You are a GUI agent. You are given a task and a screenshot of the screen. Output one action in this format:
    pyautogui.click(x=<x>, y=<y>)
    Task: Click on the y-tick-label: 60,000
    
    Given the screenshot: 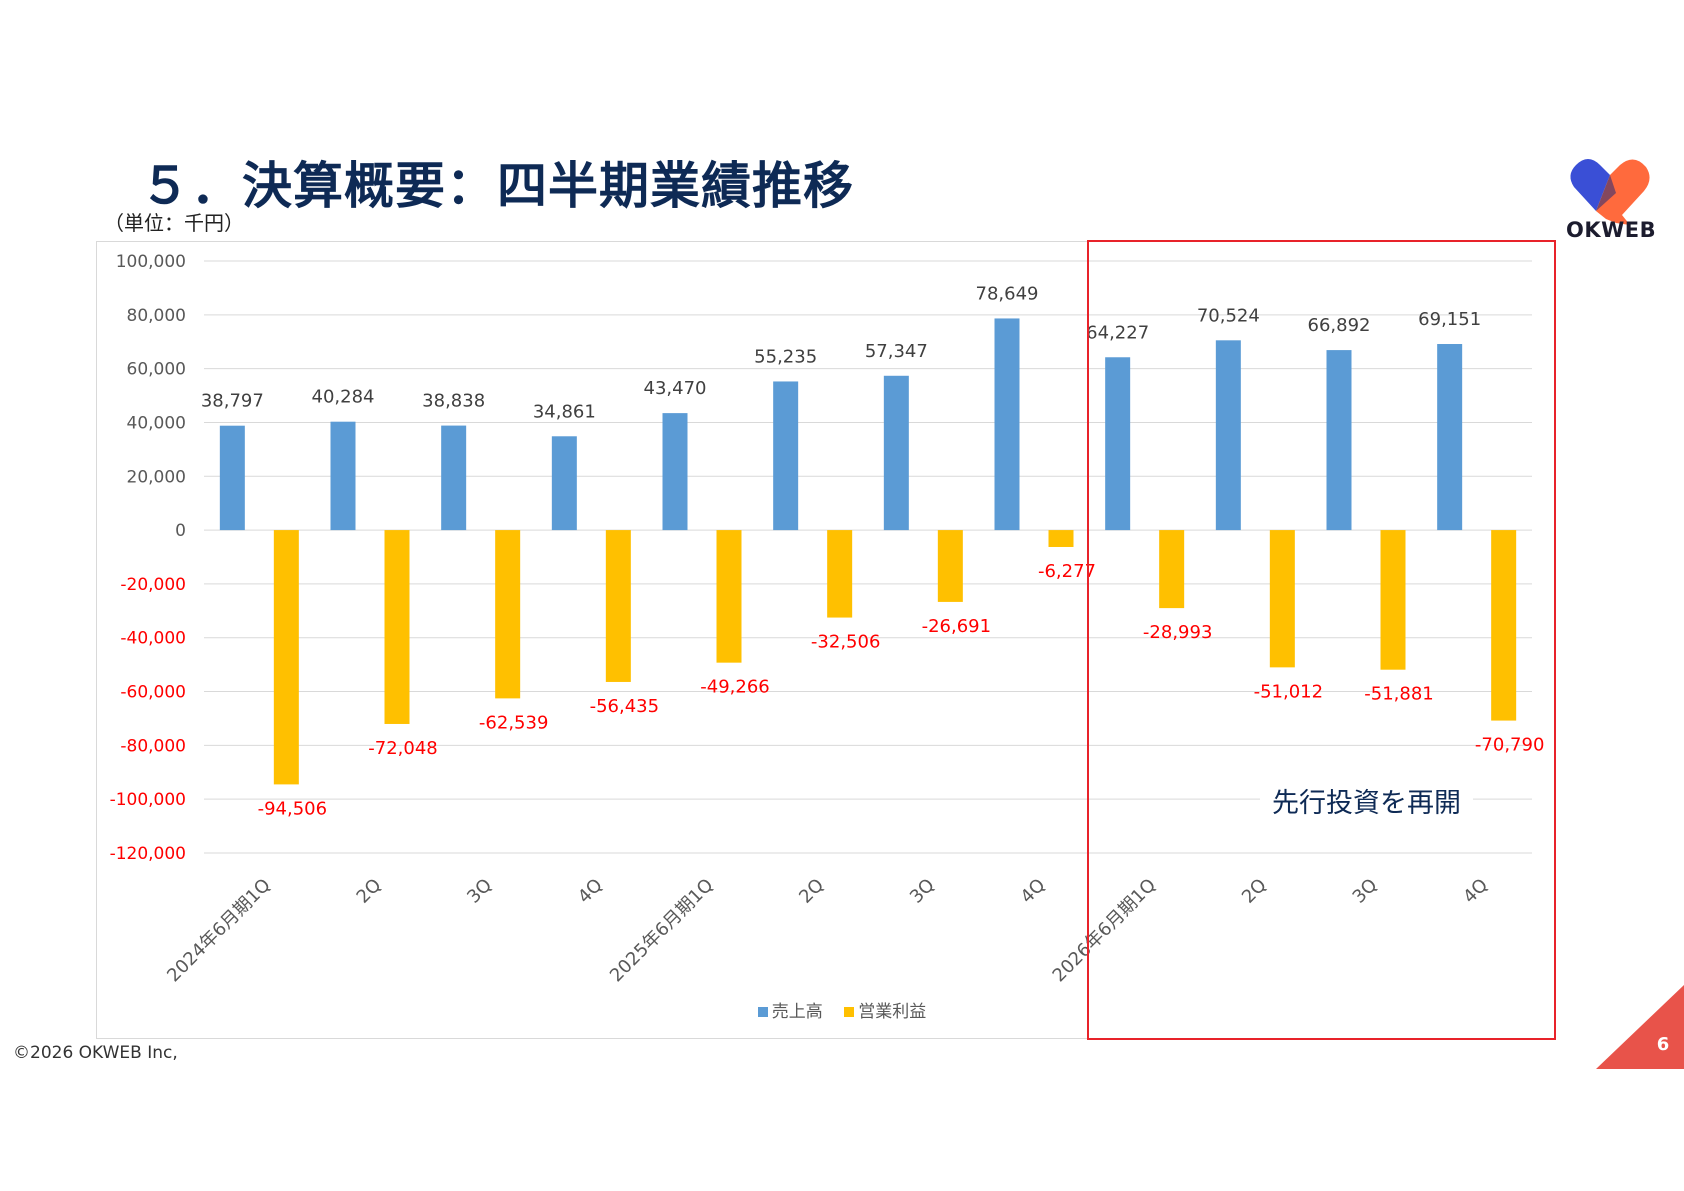 What is the action you would take?
    pyautogui.click(x=156, y=370)
    